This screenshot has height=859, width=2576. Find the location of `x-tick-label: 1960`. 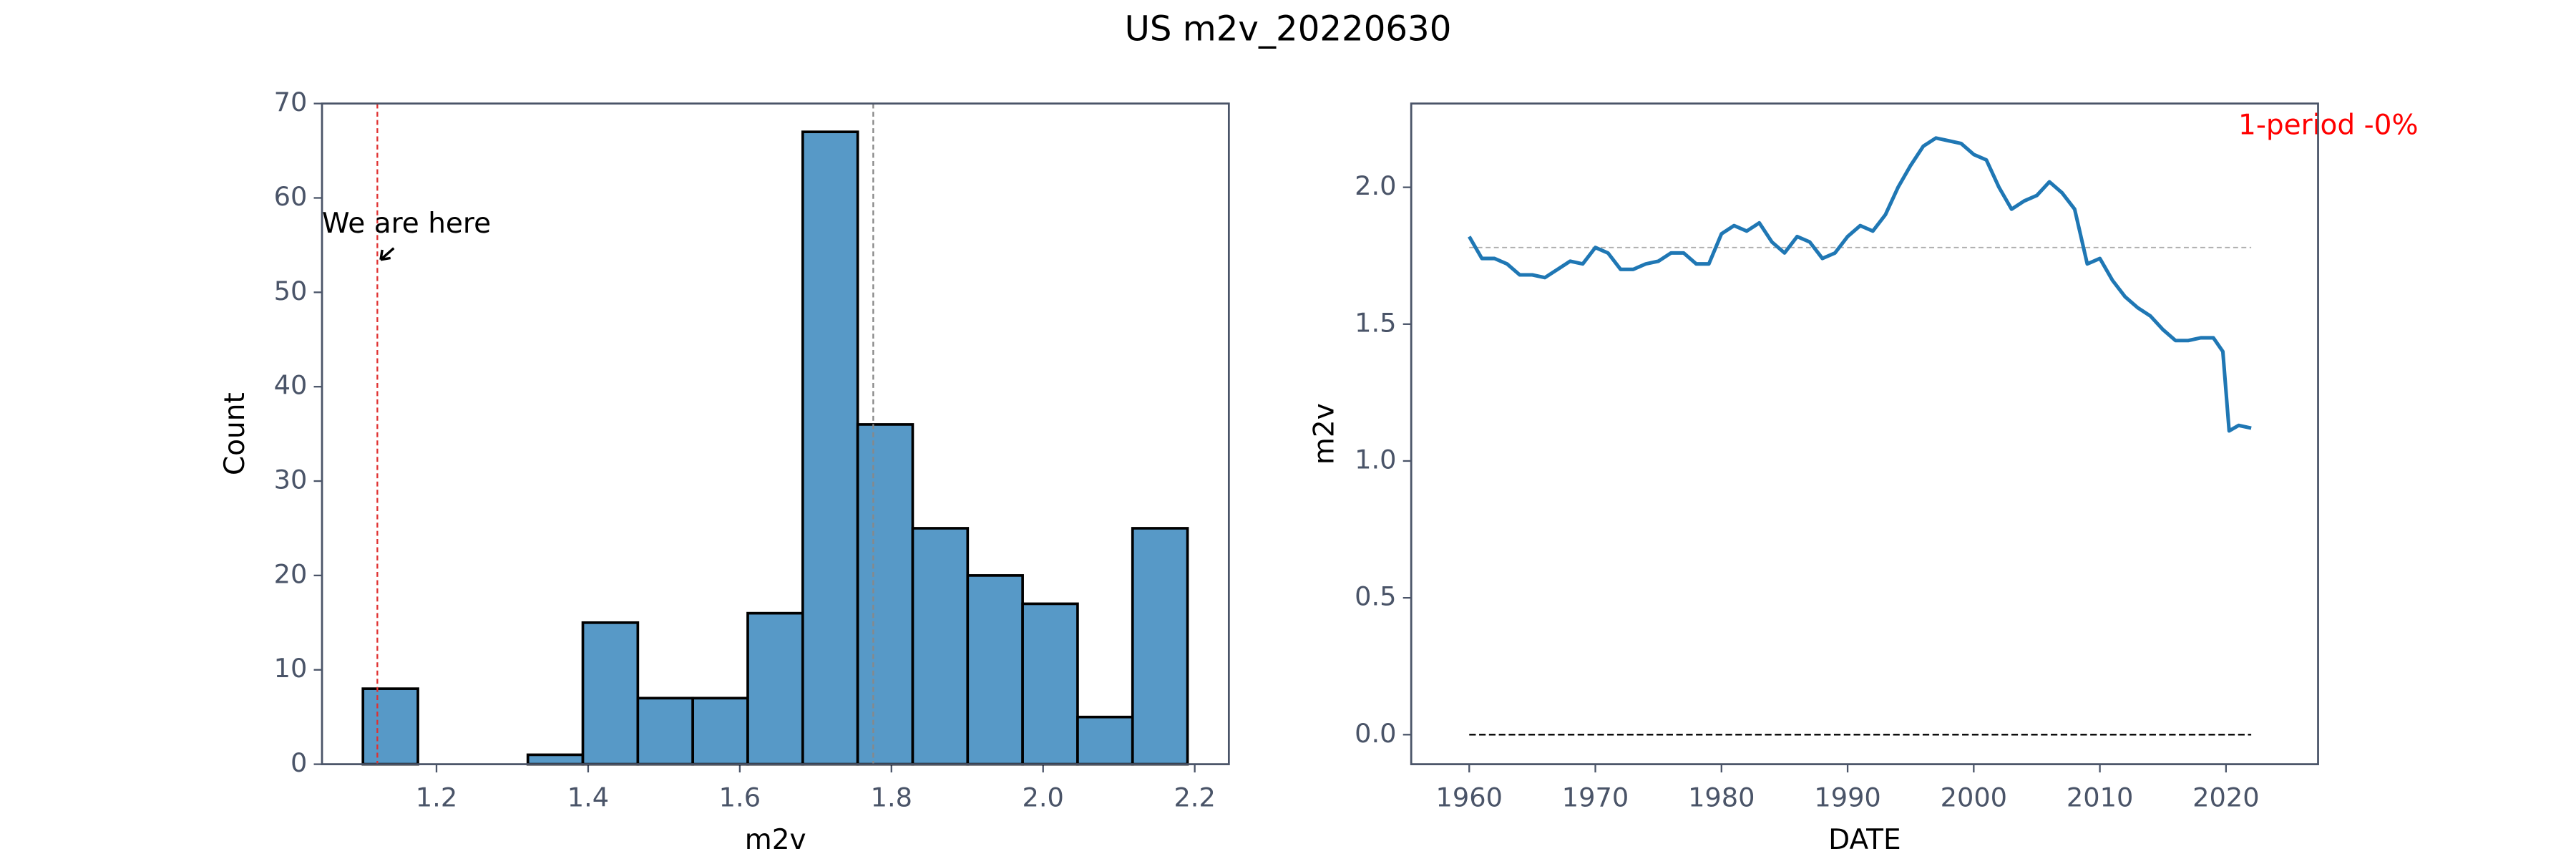

x-tick-label: 1960 is located at coordinates (1469, 797).